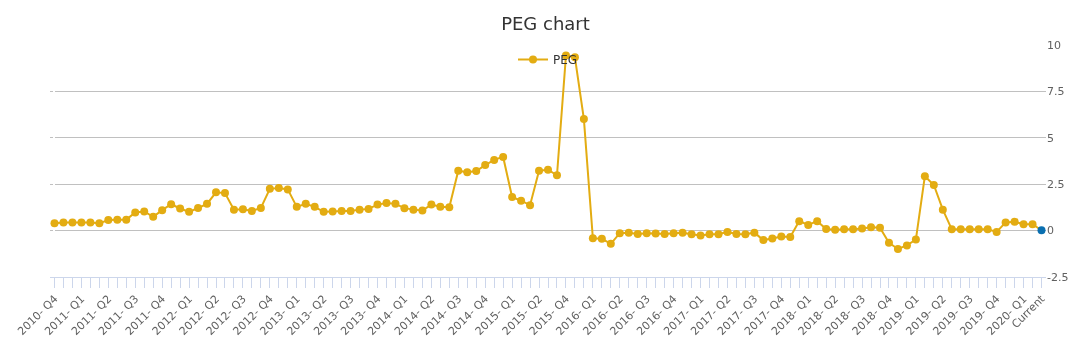  I want to click on y-tick-label: 5, so click(1050, 138).